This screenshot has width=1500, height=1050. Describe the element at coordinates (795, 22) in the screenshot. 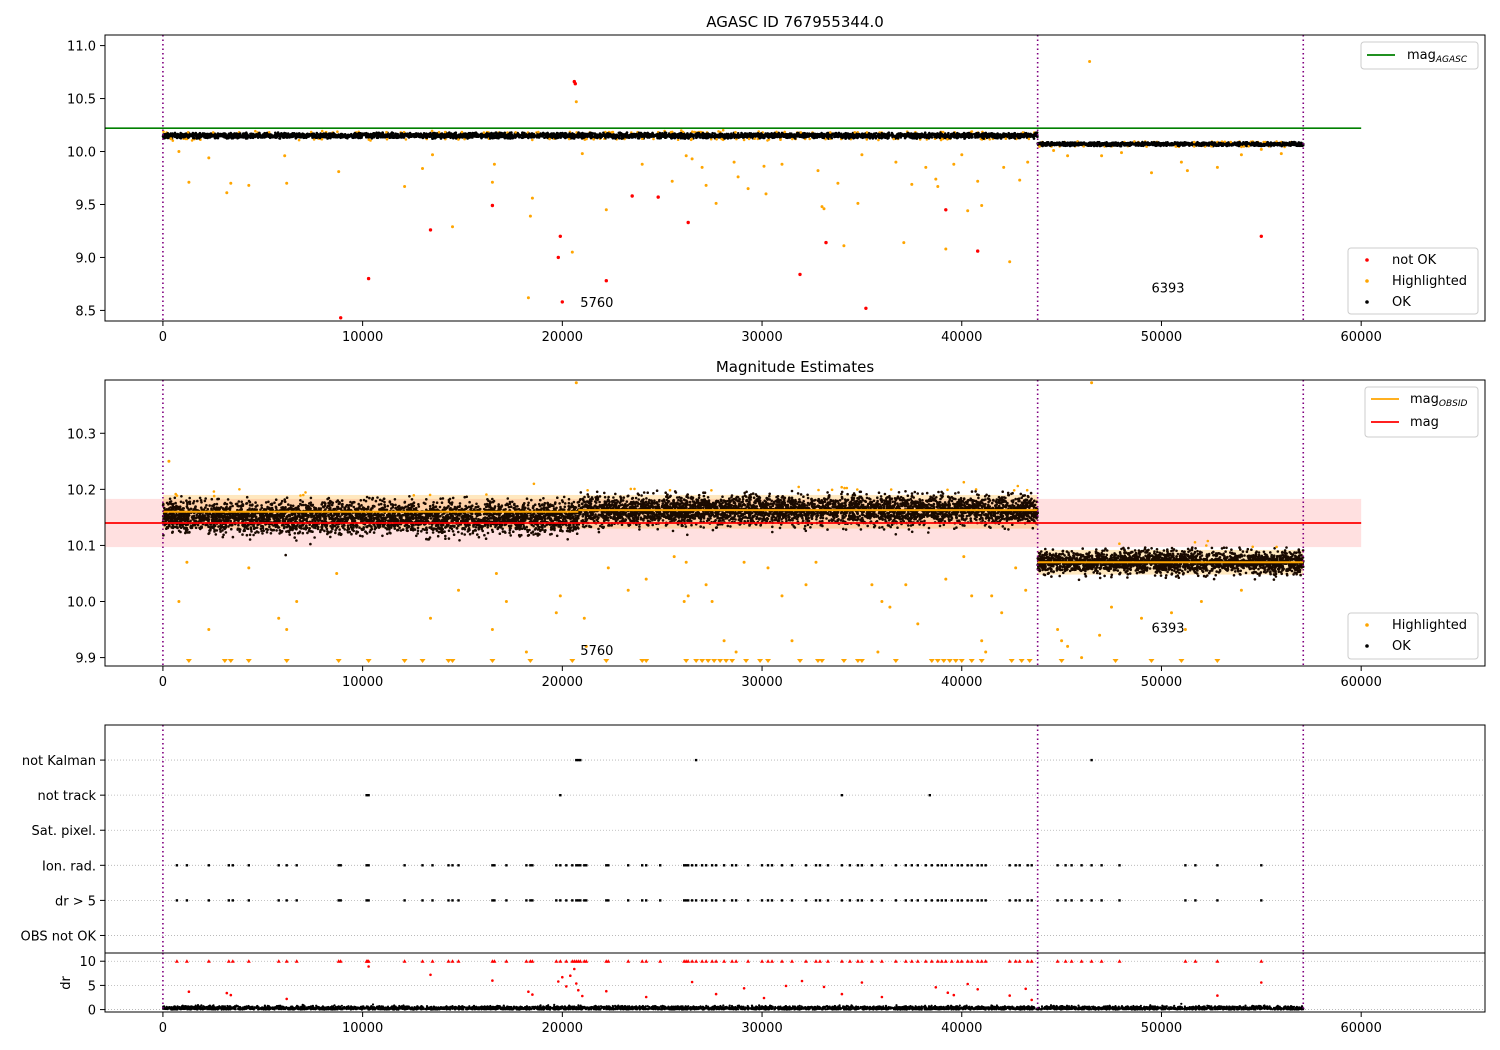

I see `figure-title: AGASC ID 767955344.0` at that location.